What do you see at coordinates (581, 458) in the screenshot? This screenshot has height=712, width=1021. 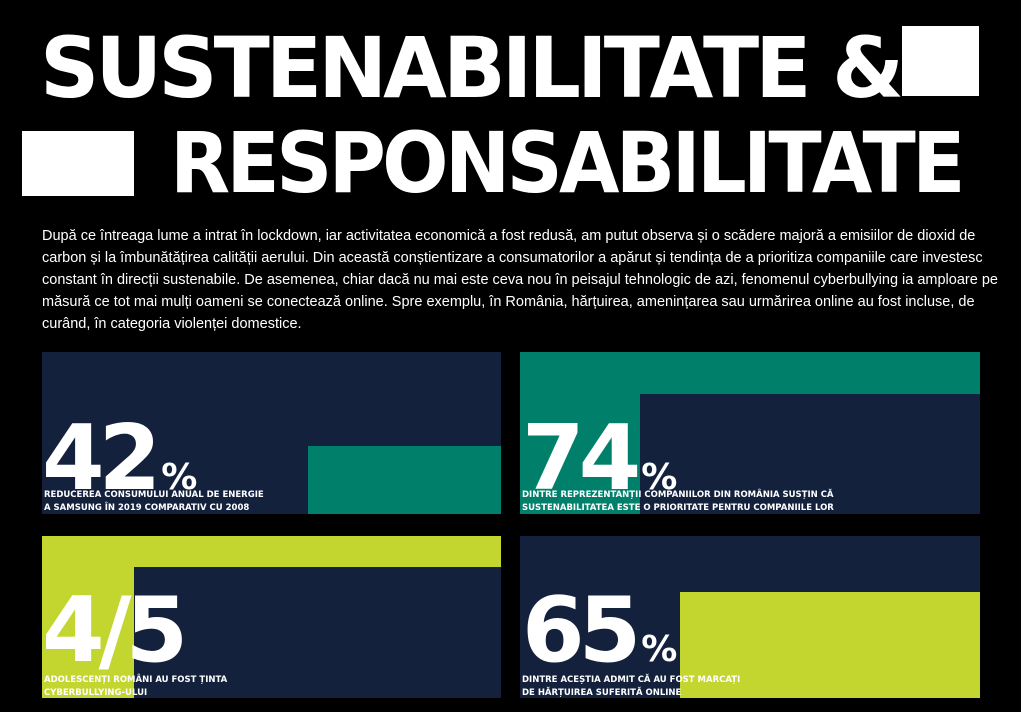 I see `stat-number: 74` at bounding box center [581, 458].